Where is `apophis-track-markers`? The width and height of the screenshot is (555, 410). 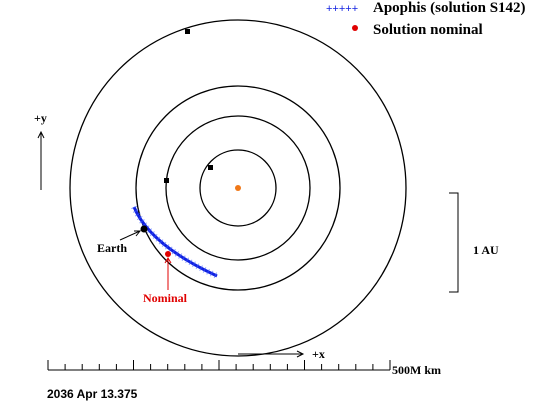 apophis-track-markers is located at coordinates (175, 242).